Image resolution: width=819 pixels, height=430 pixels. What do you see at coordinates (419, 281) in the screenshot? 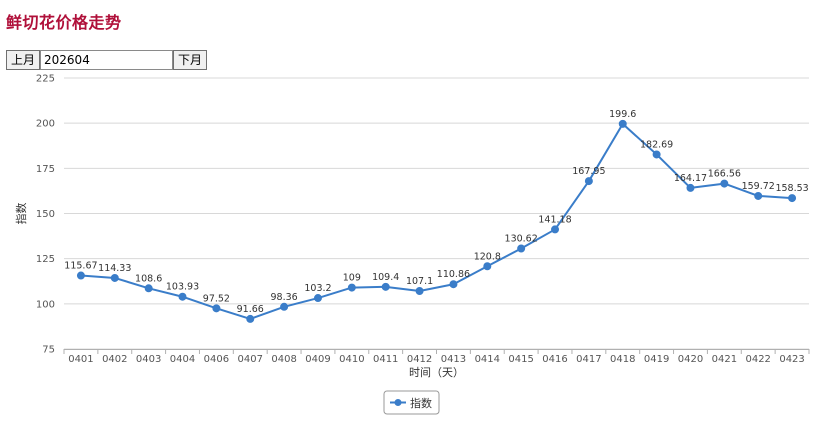
I see `data-label: 107.1` at bounding box center [419, 281].